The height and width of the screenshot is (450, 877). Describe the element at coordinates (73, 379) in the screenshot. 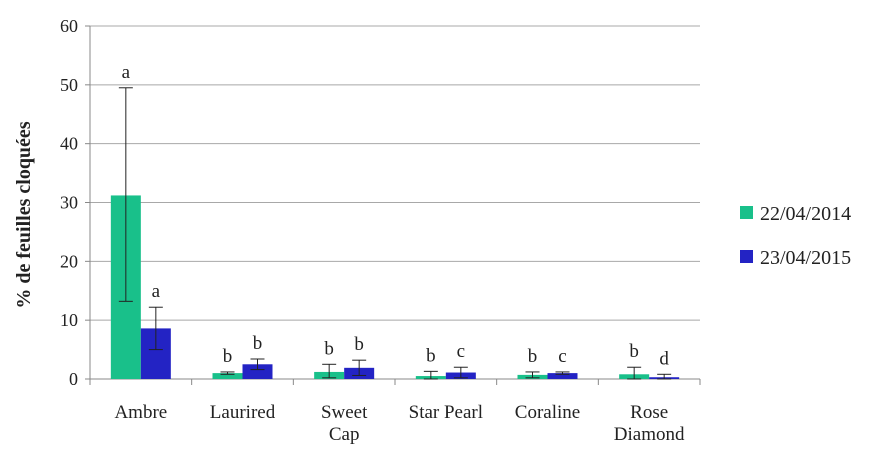

I see `y-tick-label: 0` at that location.